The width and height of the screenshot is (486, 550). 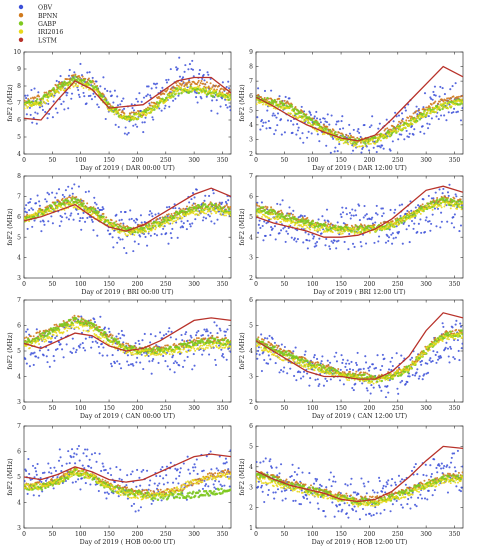 I want to click on legend-label-lstm: LSTM, so click(x=47, y=40).